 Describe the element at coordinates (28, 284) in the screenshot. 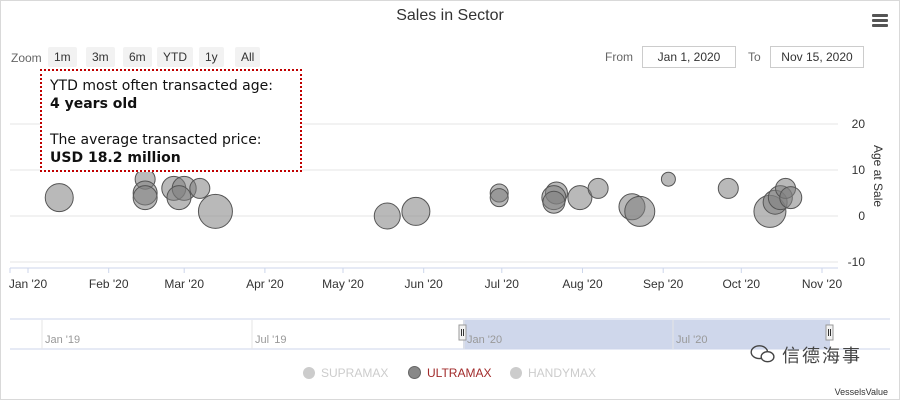

I see `x-tick-label: Jan '20` at that location.